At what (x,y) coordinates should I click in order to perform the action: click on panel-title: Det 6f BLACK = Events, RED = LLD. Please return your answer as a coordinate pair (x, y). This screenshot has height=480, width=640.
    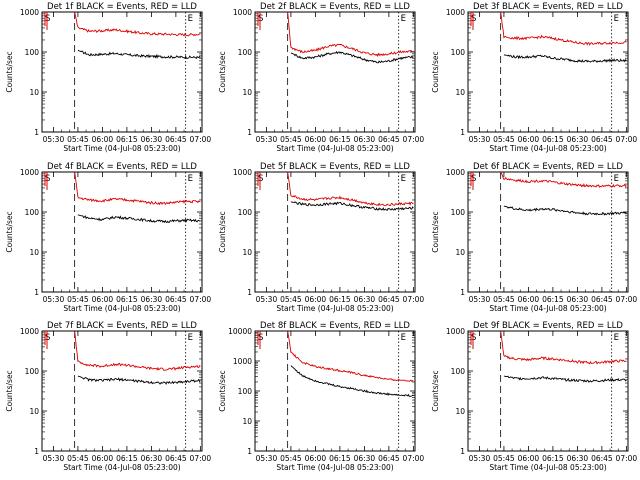
    Looking at the image, I should click on (548, 167).